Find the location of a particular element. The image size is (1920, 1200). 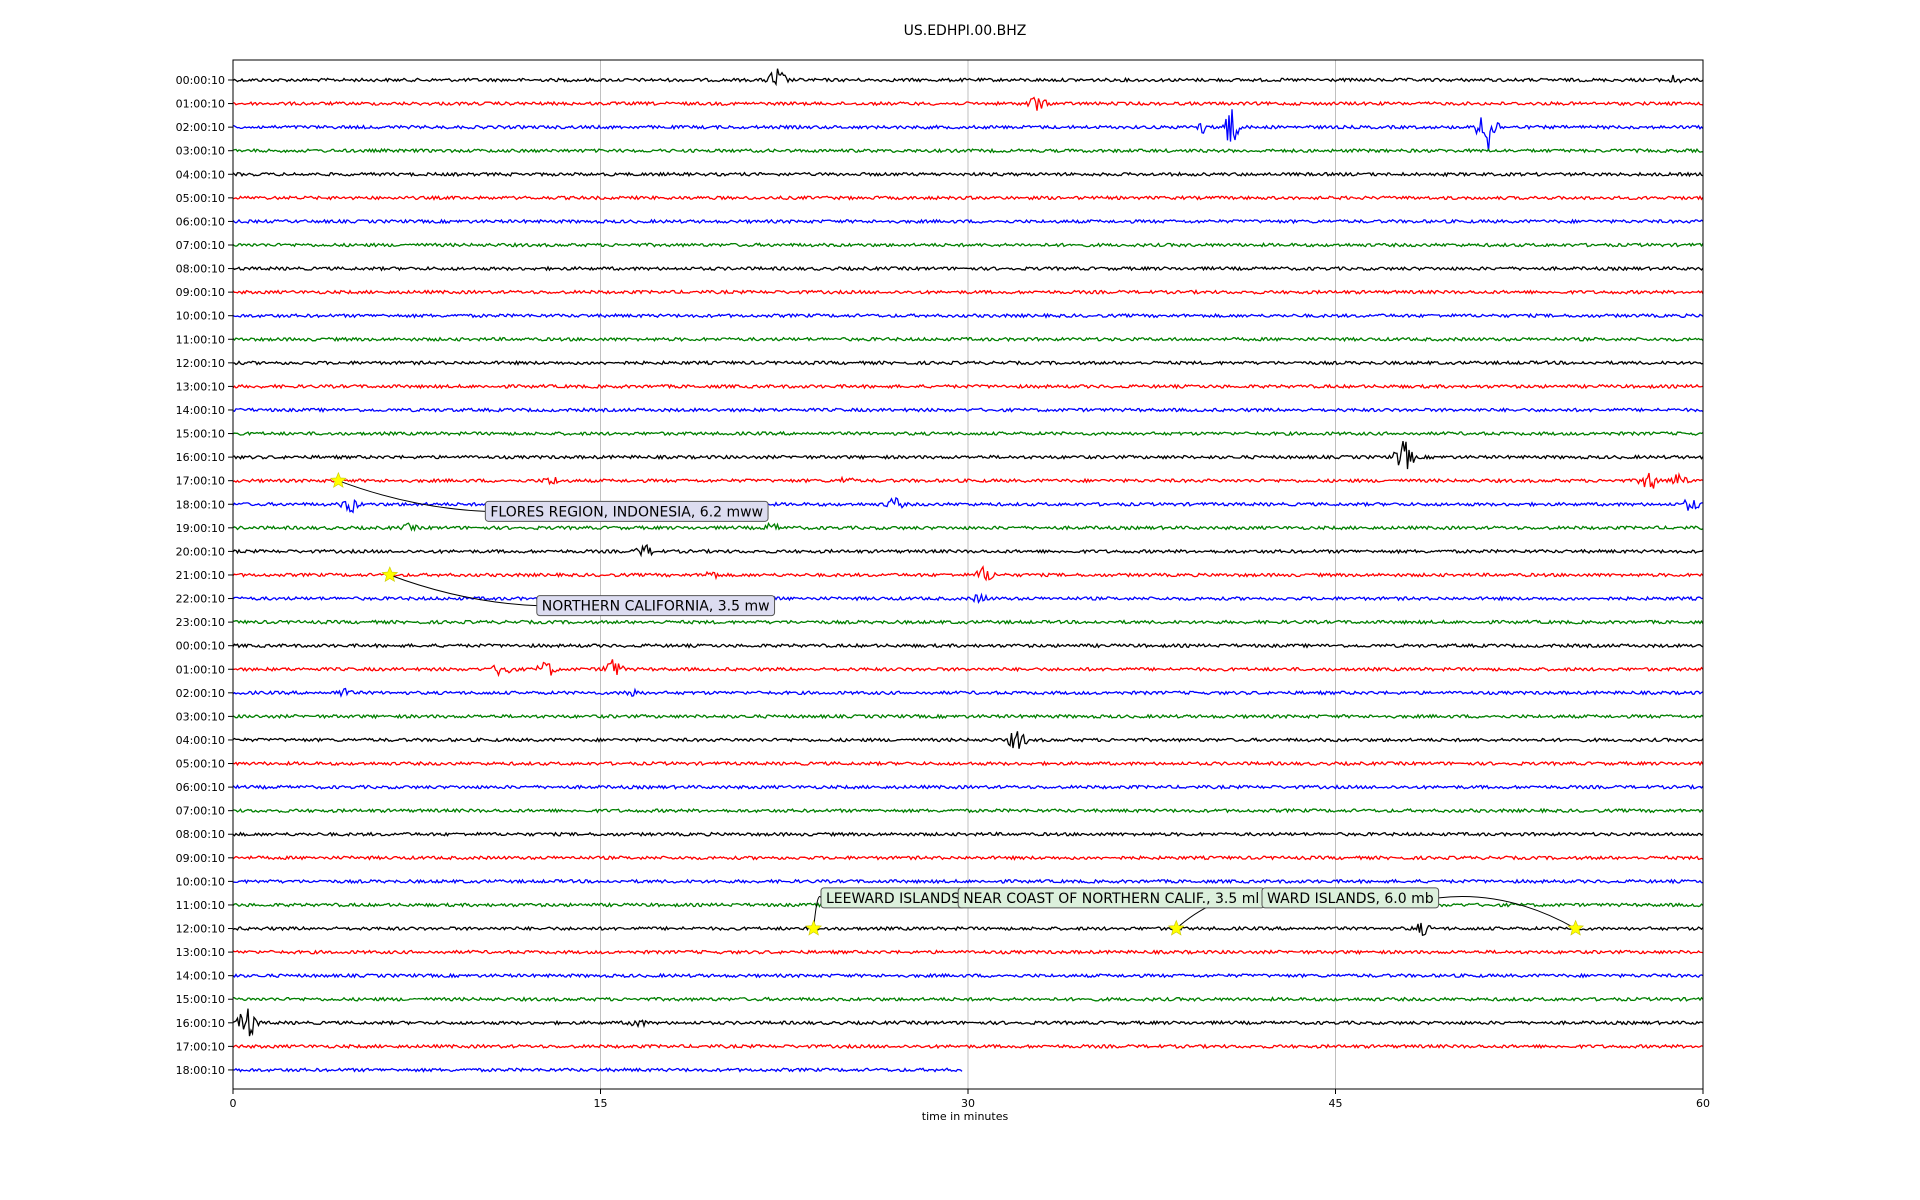

row-label-text: 03:00:10 is located at coordinates (200, 716).